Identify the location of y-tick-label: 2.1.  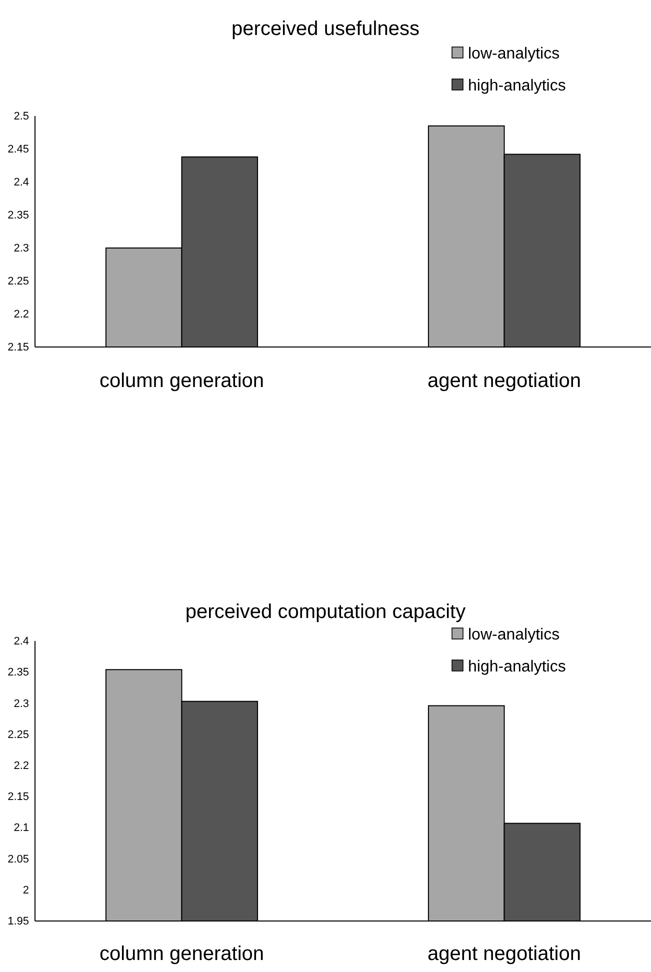
(21, 828).